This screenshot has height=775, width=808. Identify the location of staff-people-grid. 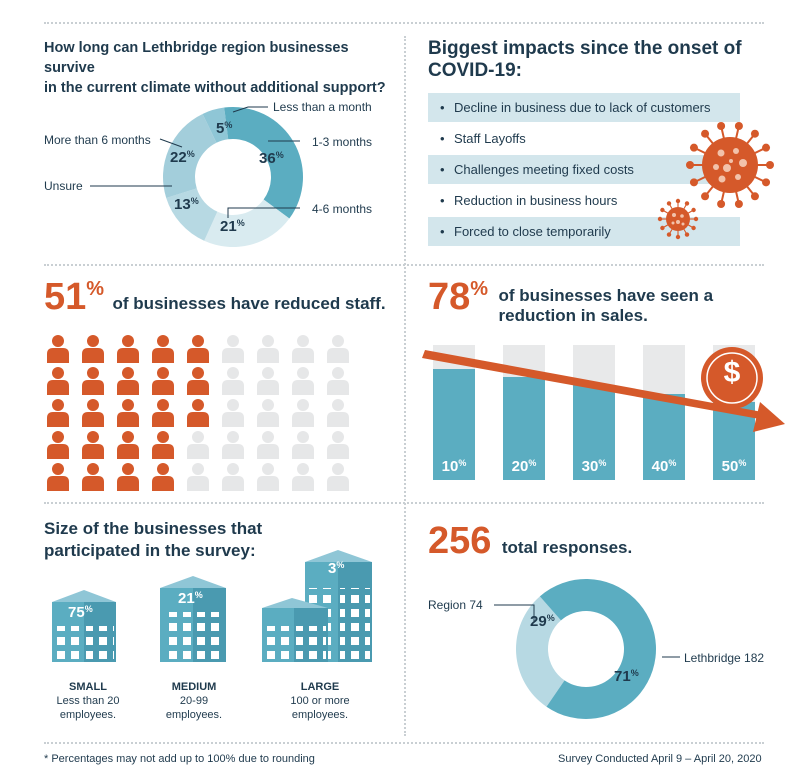
(198, 413).